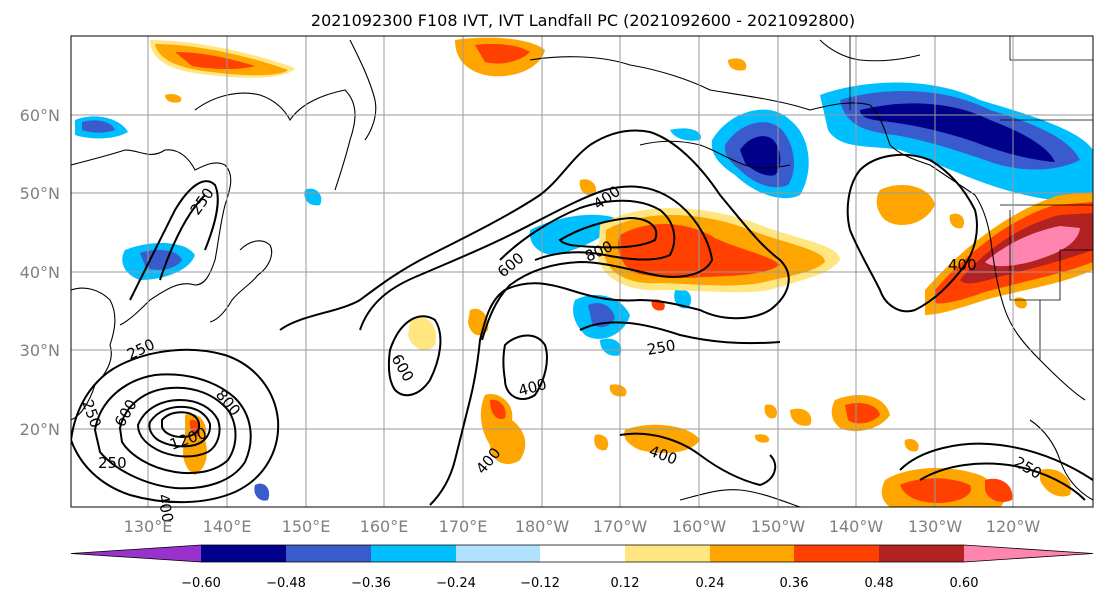 The height and width of the screenshot is (601, 1105). Describe the element at coordinates (456, 583) in the screenshot. I see `colorbar-tick-label: −0.24` at that location.